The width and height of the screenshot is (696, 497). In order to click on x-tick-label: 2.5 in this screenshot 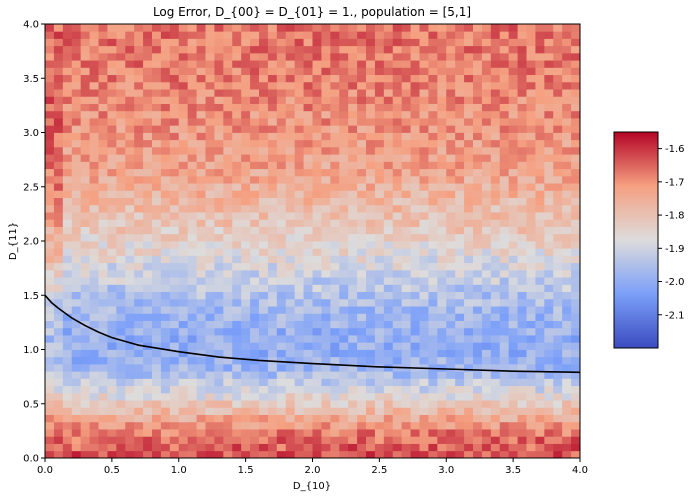, I will do `click(379, 470)`.